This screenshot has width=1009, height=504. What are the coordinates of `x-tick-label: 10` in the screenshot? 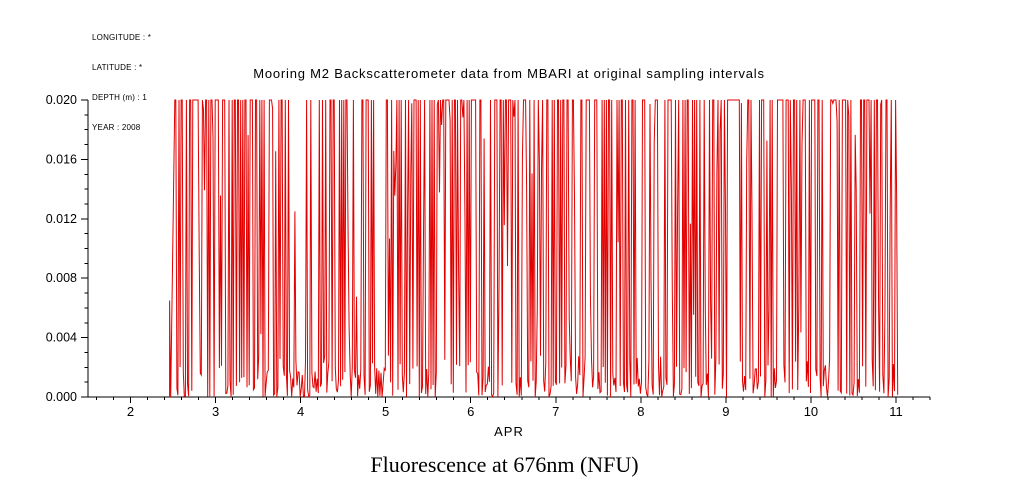 It's located at (811, 411).